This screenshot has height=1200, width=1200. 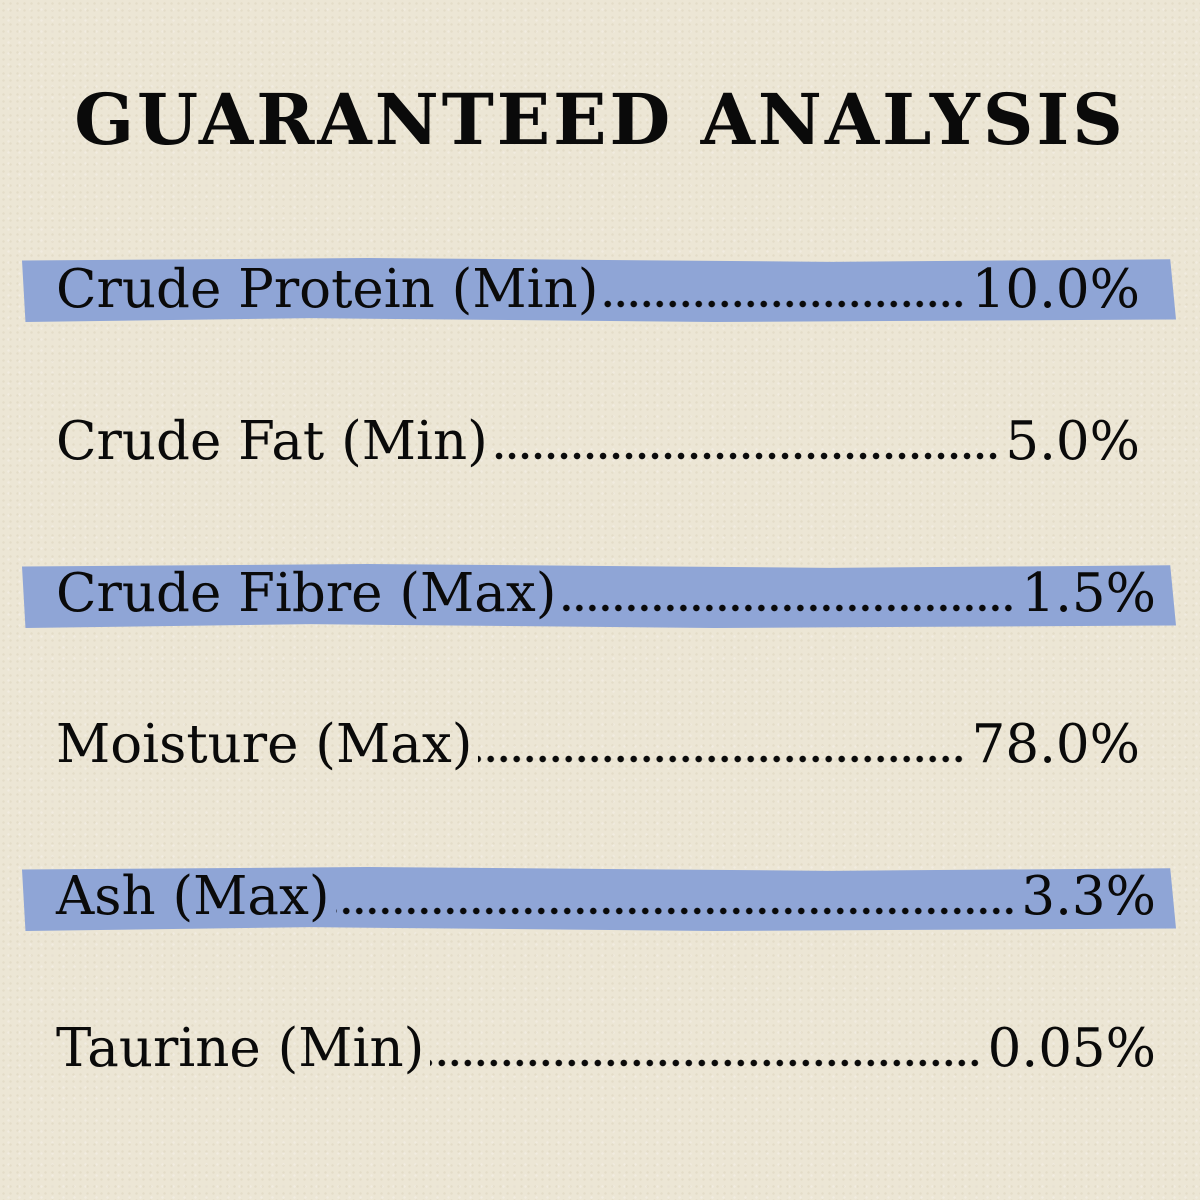 I want to click on row-label: Crude Protein (Min), so click(x=327, y=289).